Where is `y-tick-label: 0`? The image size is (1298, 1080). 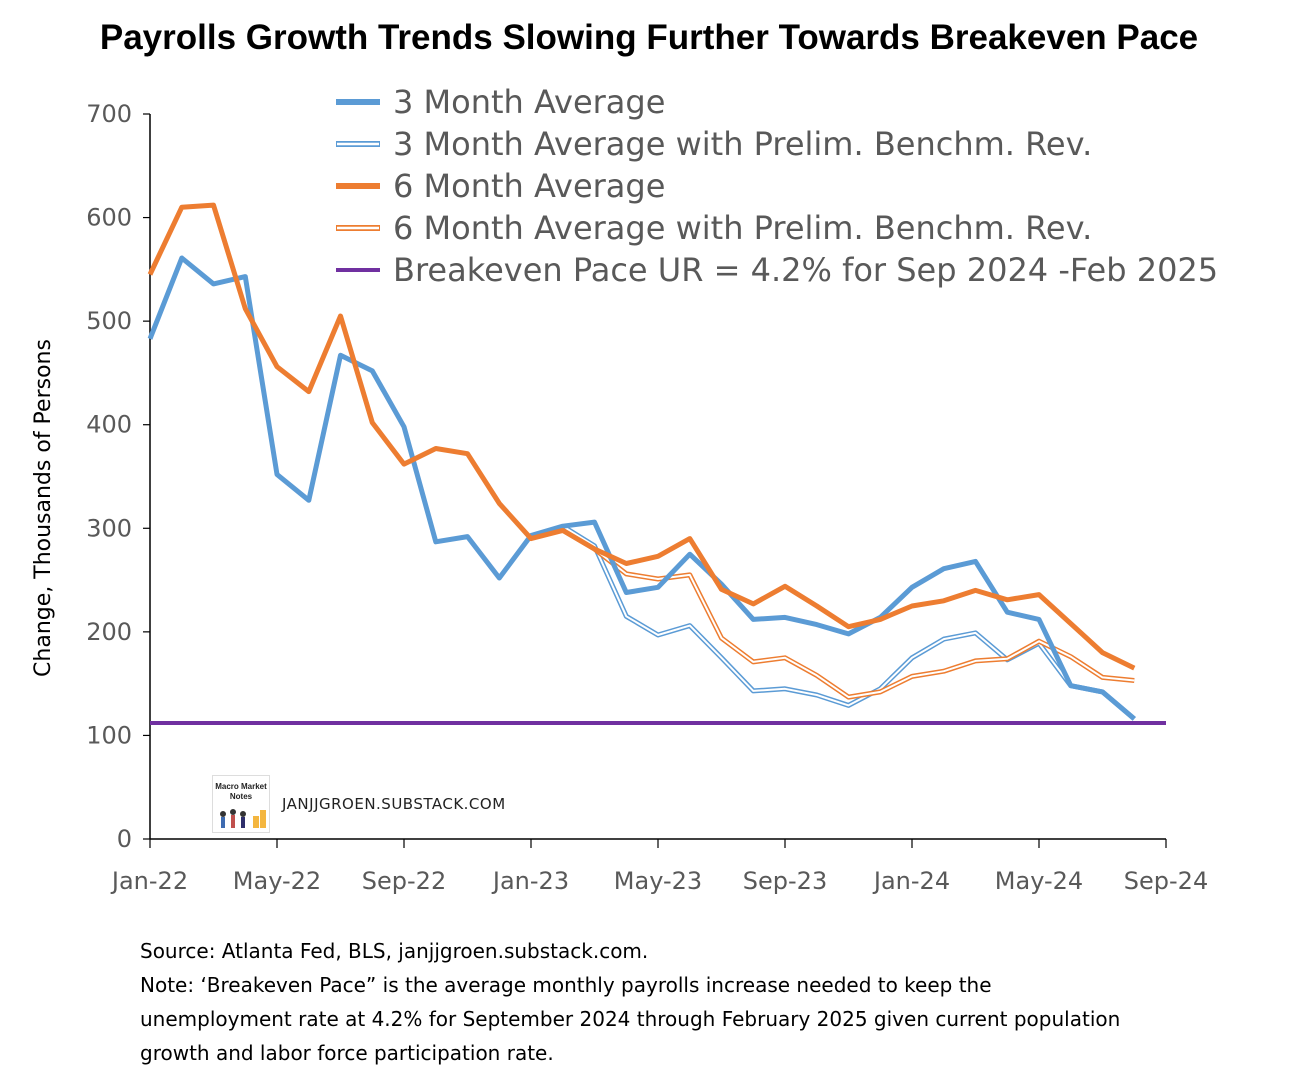 y-tick-label: 0 is located at coordinates (124, 839).